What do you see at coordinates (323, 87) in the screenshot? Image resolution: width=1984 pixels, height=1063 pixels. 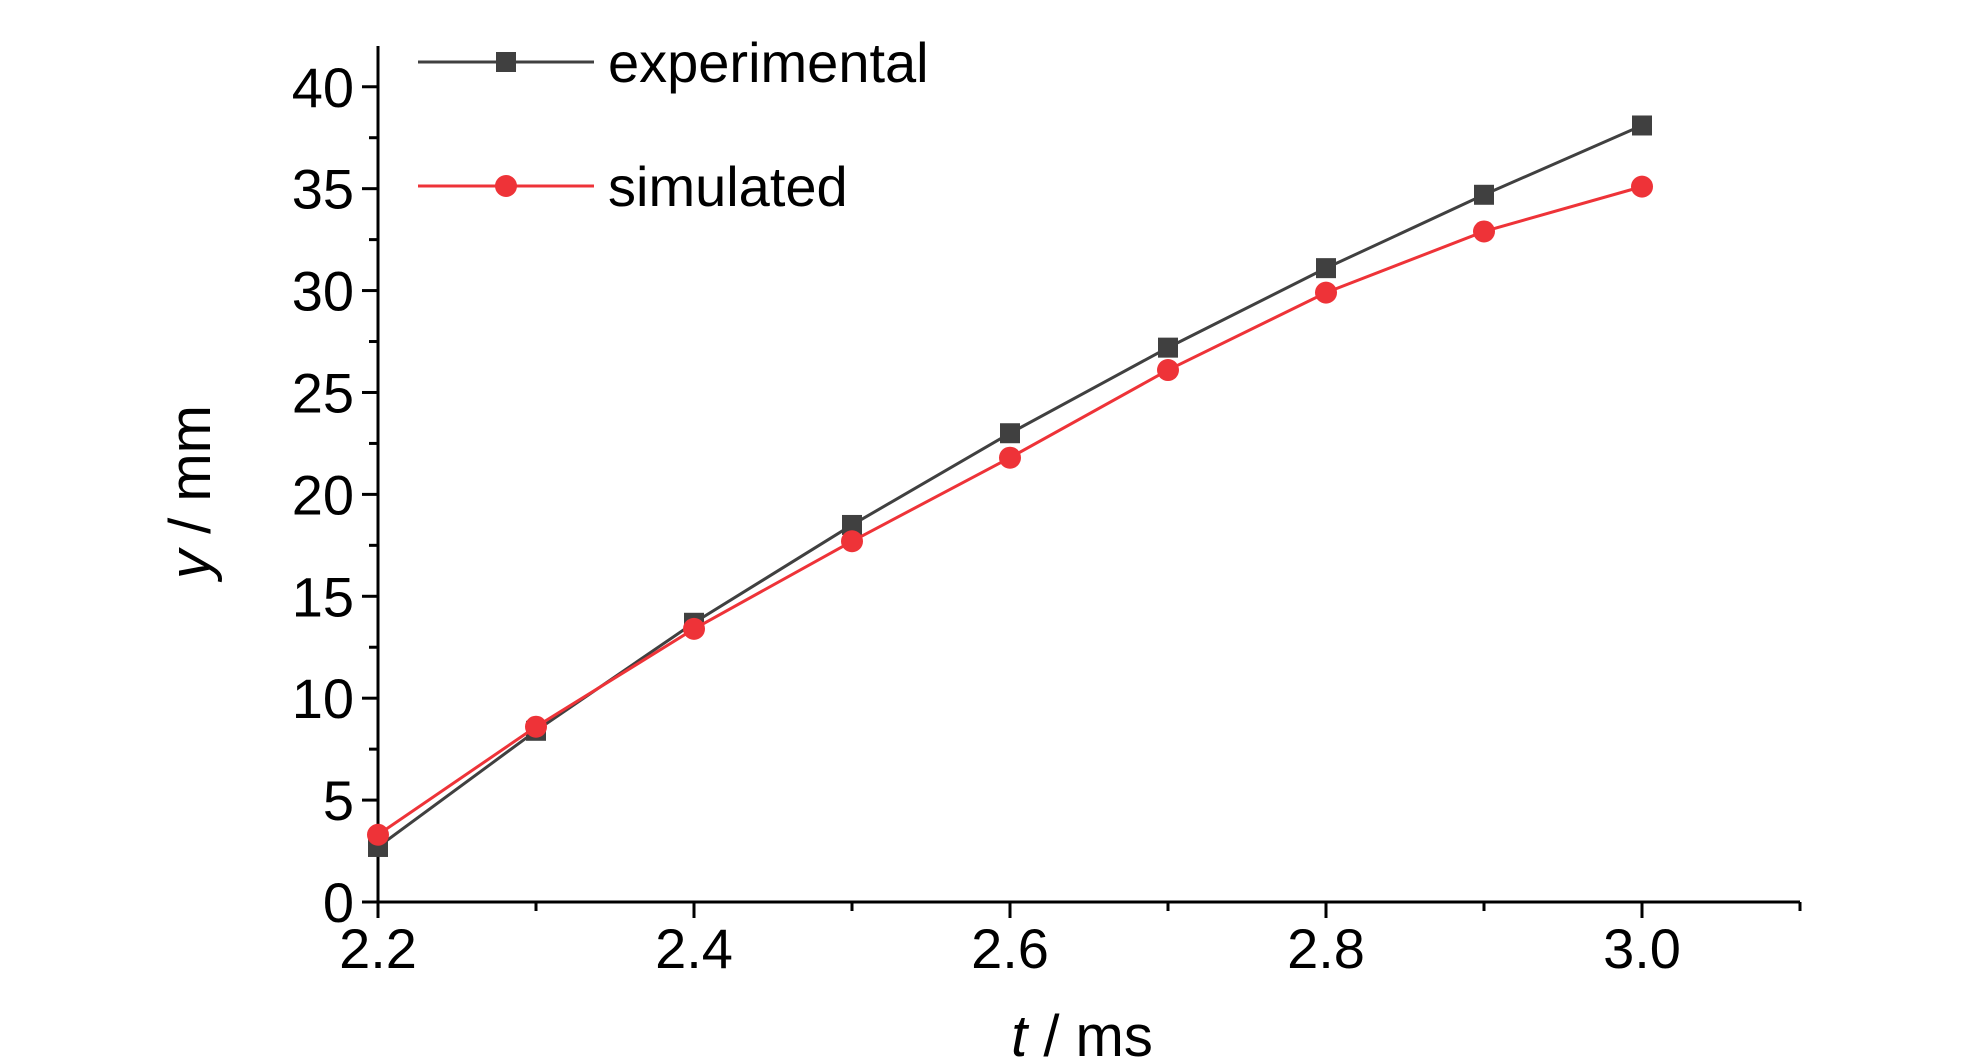 I see `y-tick-label: 40` at bounding box center [323, 87].